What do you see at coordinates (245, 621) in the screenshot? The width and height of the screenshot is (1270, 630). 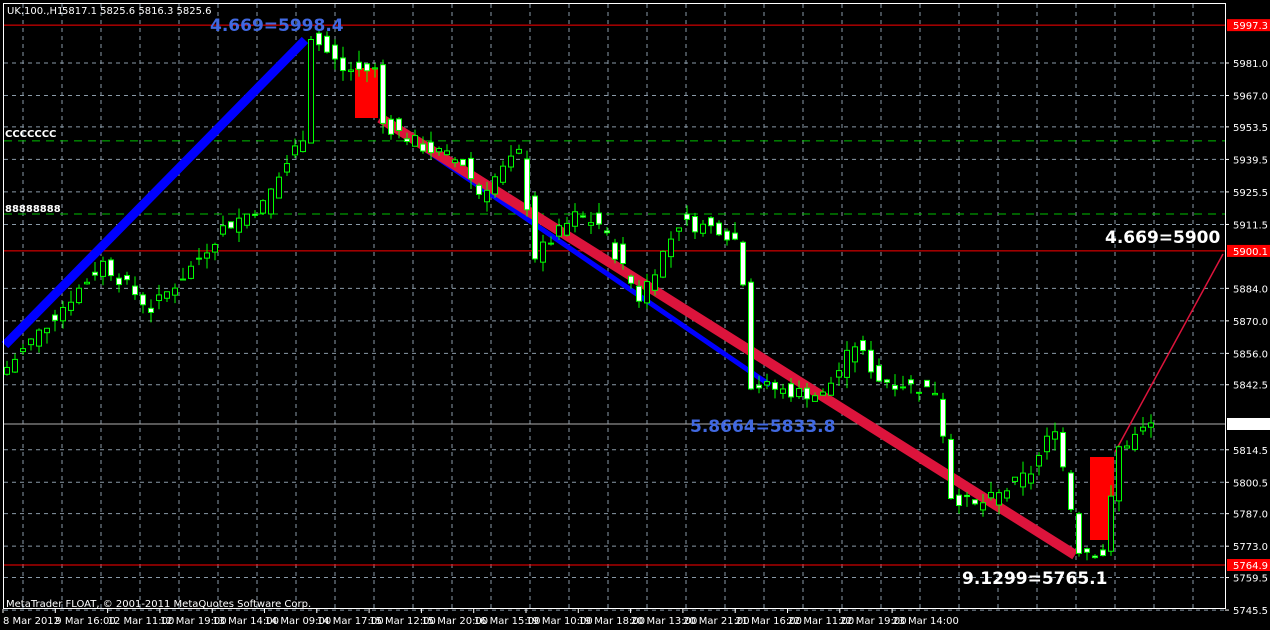 I see `time-label: 13 Mar 14:00` at bounding box center [245, 621].